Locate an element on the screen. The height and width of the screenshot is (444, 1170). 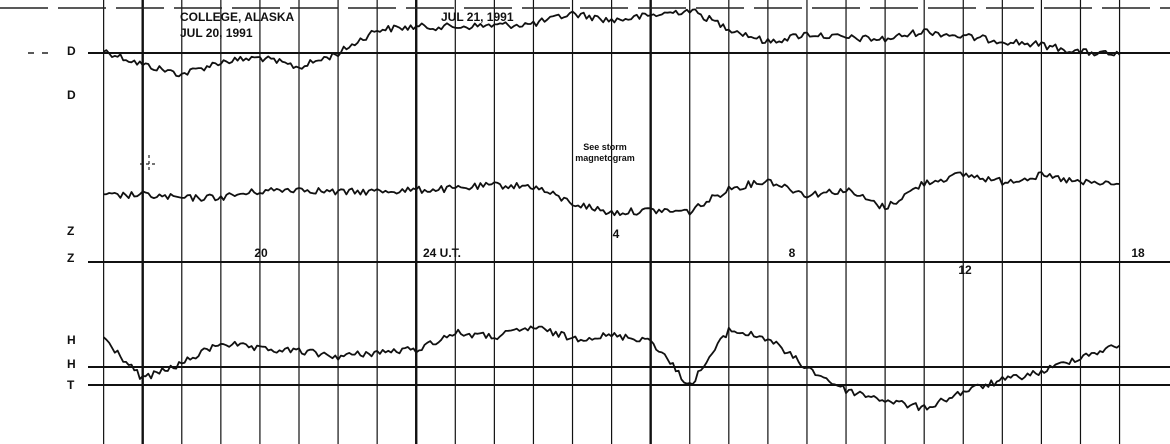
annotation-line: magnetogram is located at coordinates (605, 158).